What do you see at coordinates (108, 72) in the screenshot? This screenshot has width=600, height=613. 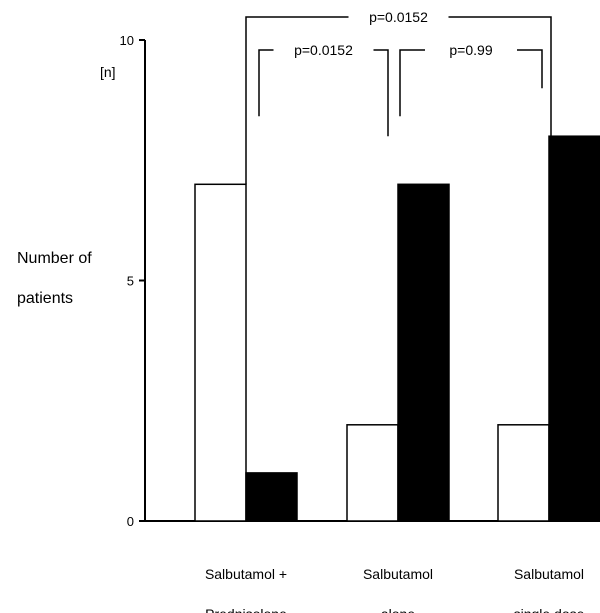 I see `y-unit-label: [n]` at bounding box center [108, 72].